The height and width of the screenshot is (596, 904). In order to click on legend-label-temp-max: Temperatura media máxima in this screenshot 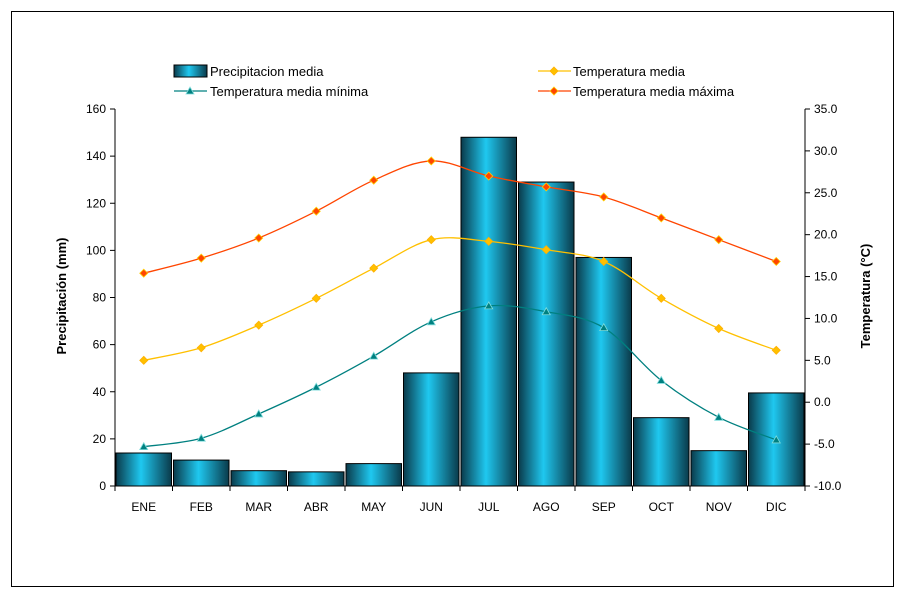, I will do `click(654, 91)`.